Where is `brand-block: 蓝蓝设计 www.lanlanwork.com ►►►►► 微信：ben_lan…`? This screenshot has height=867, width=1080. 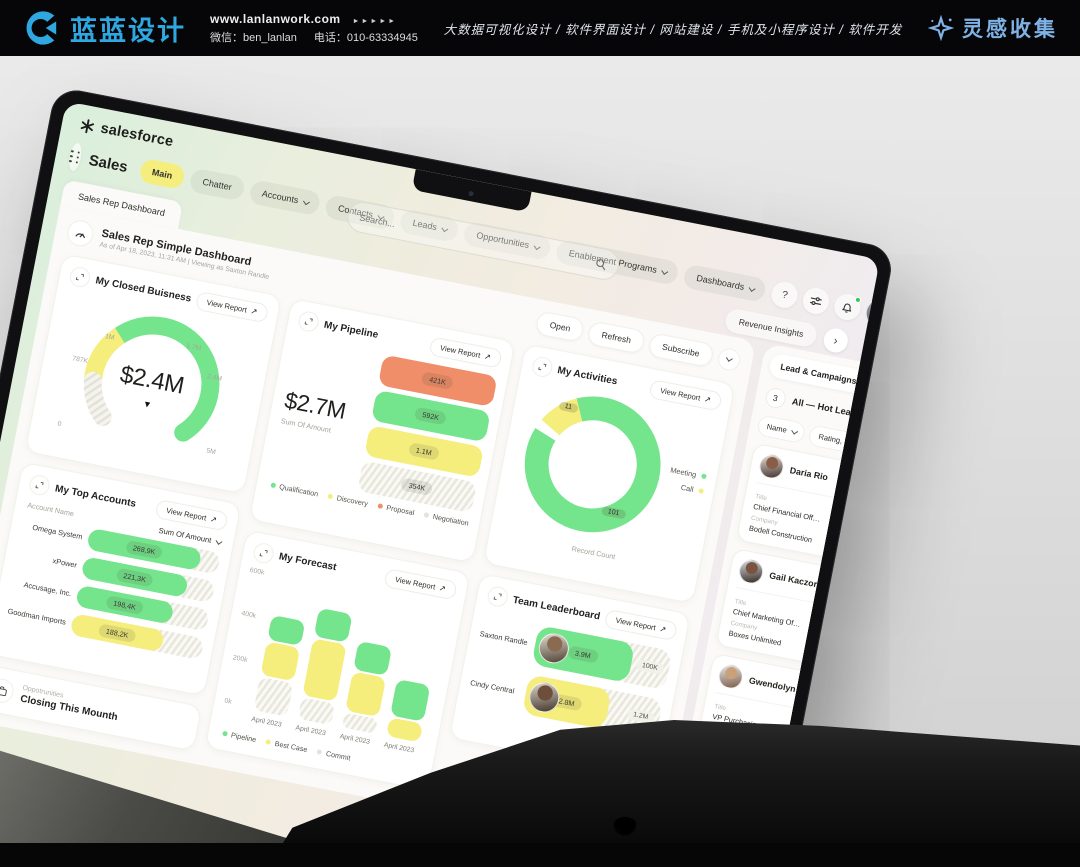 brand-block: 蓝蓝设计 www.lanlanwork.com ►►►►► 微信：ben_lan… is located at coordinates (220, 28).